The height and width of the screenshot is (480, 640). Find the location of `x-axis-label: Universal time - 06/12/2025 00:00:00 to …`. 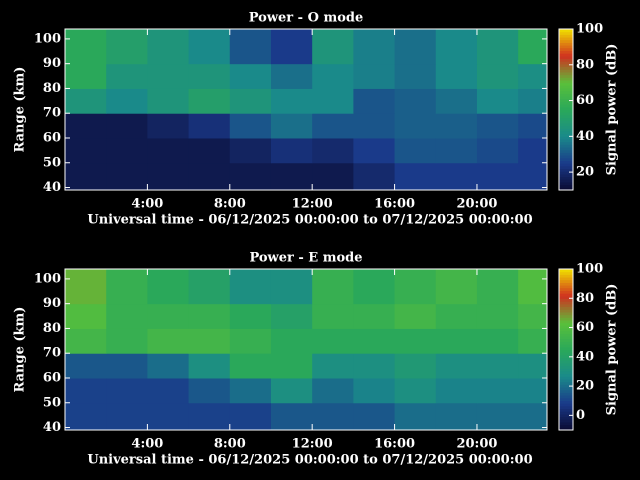

x-axis-label: Universal time - 06/12/2025 00:00:00 to … is located at coordinates (309, 460).